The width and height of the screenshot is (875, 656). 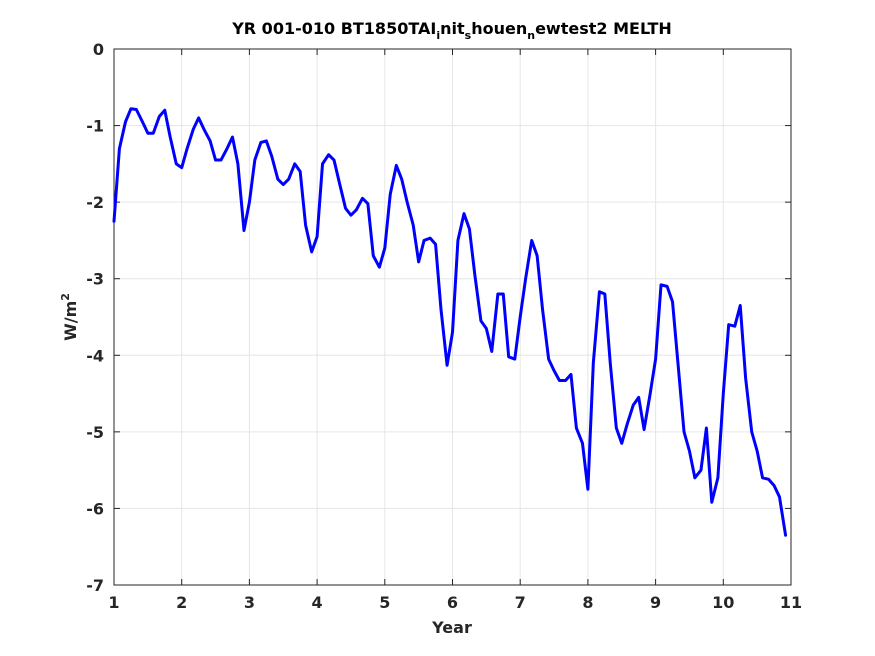 What do you see at coordinates (438, 35) in the screenshot?
I see `title-subscript-1: i` at bounding box center [438, 35].